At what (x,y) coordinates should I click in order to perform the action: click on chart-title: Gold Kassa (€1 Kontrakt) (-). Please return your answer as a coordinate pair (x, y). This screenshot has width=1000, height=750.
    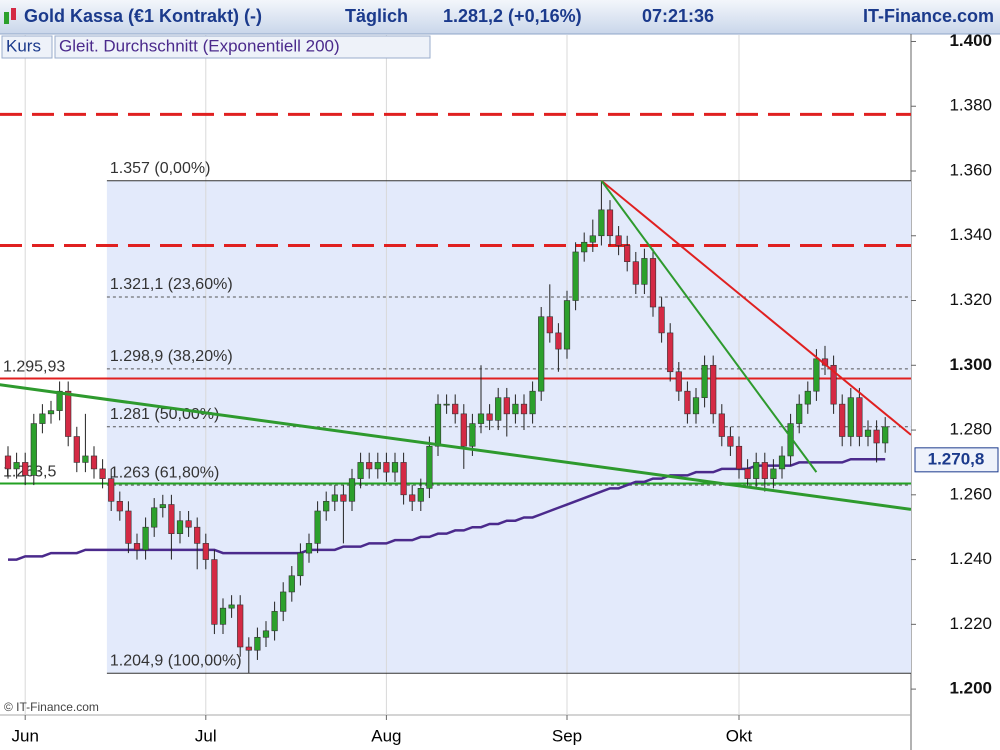
    Looking at the image, I should click on (143, 16).